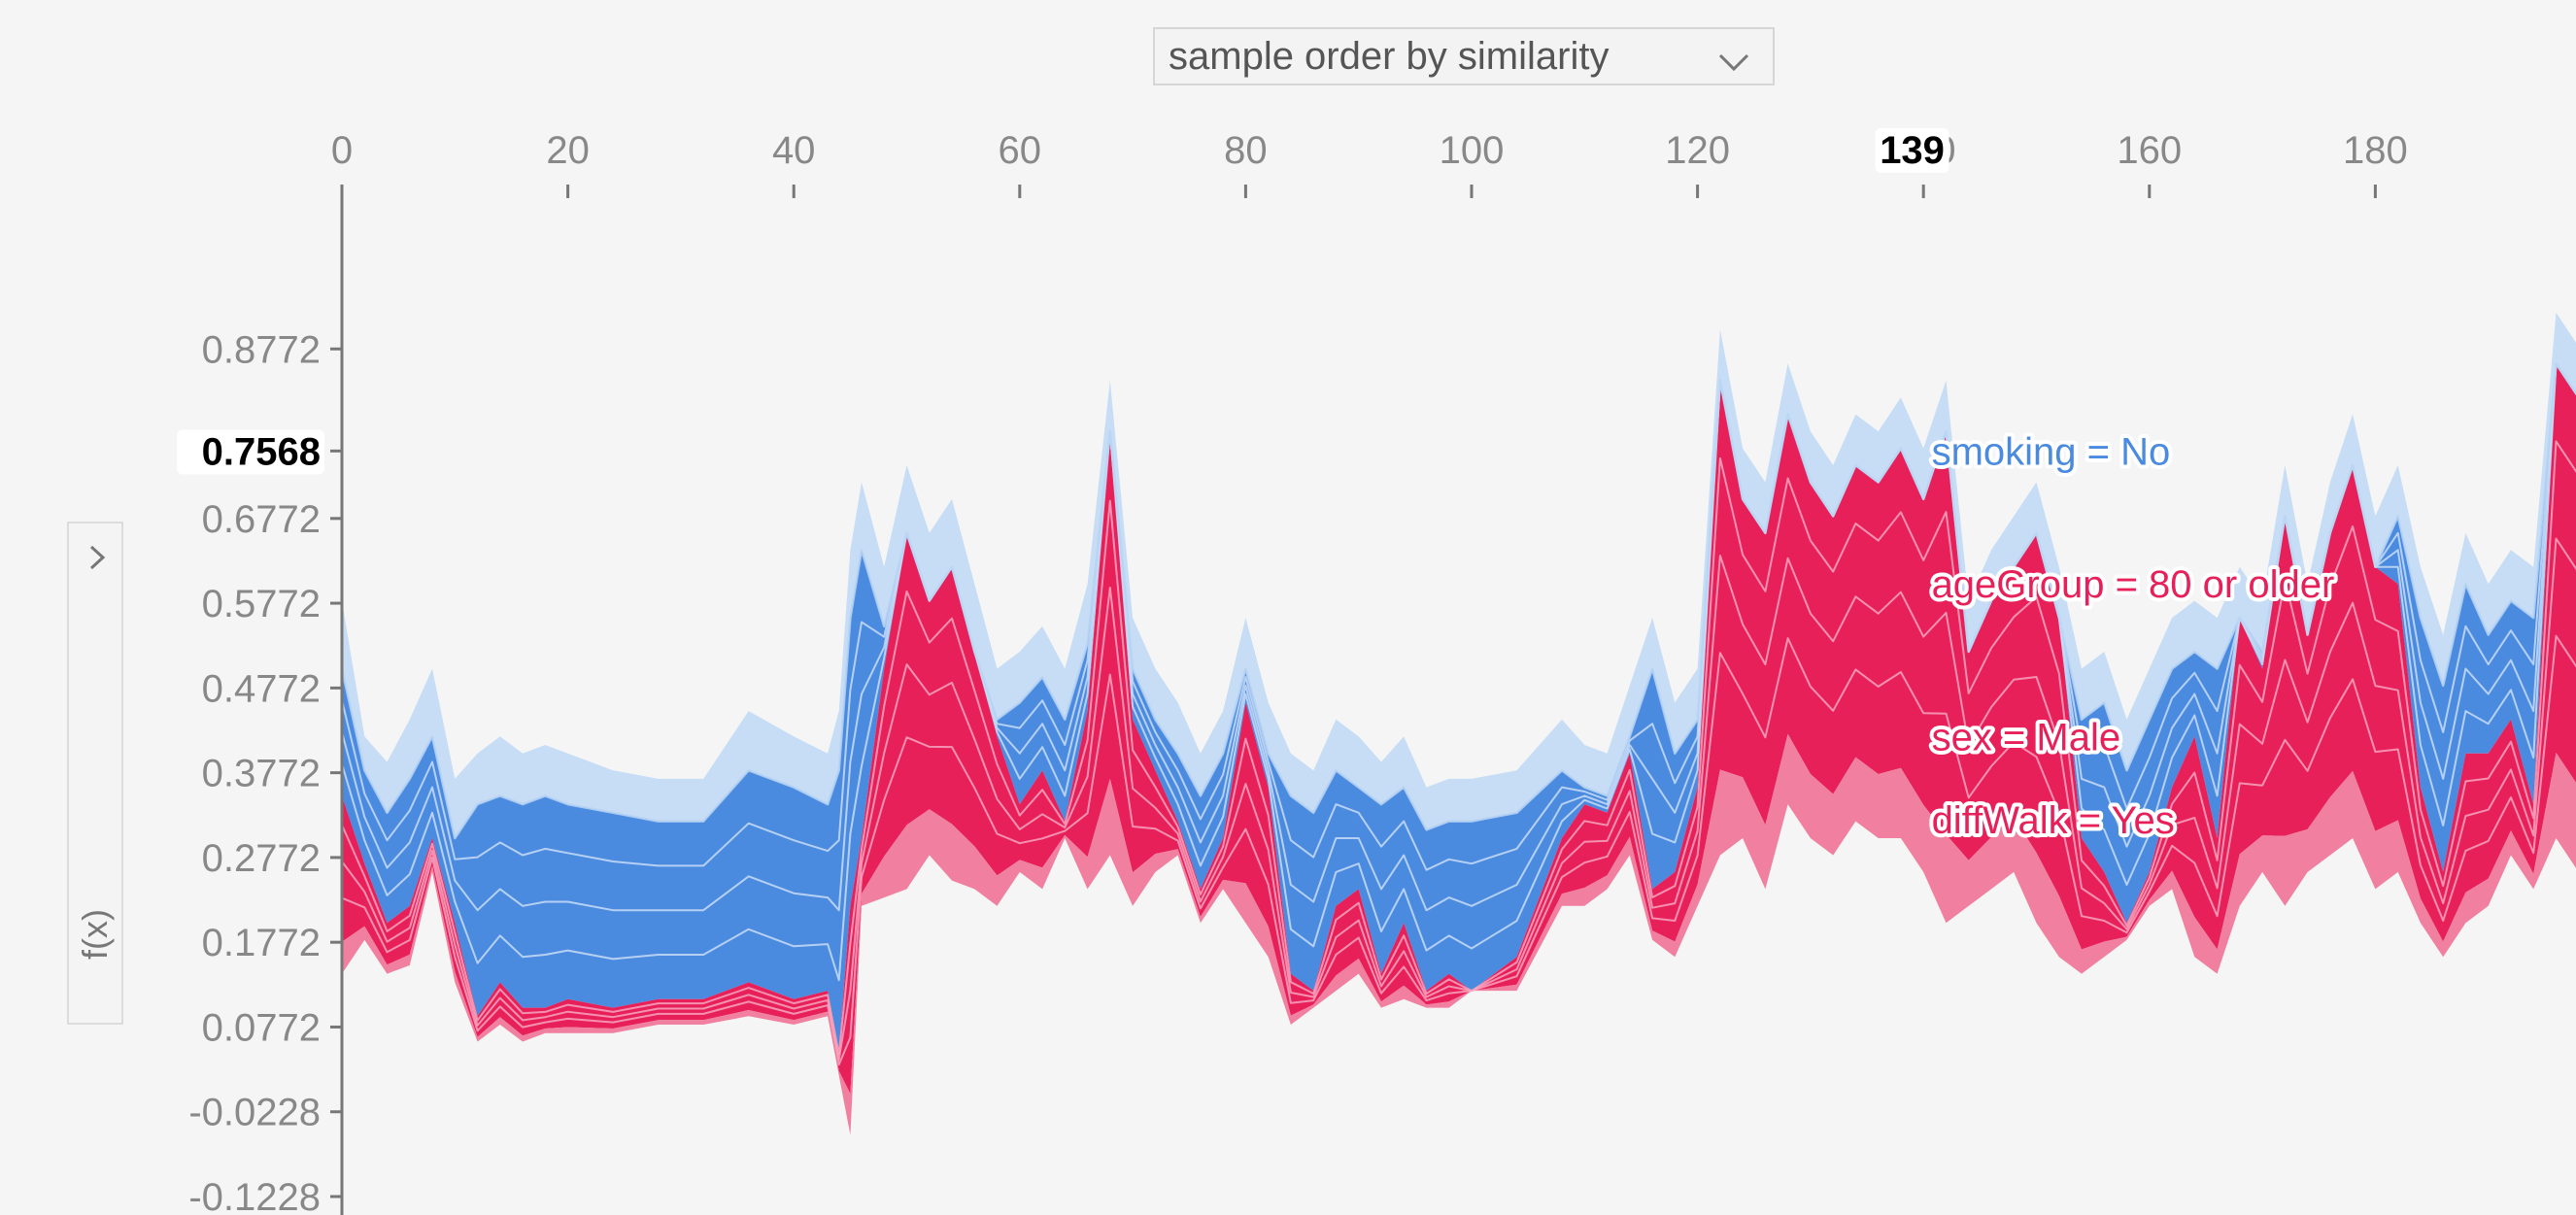 The image size is (2576, 1215). I want to click on feature-label: diffWalk = Yes, so click(2053, 820).